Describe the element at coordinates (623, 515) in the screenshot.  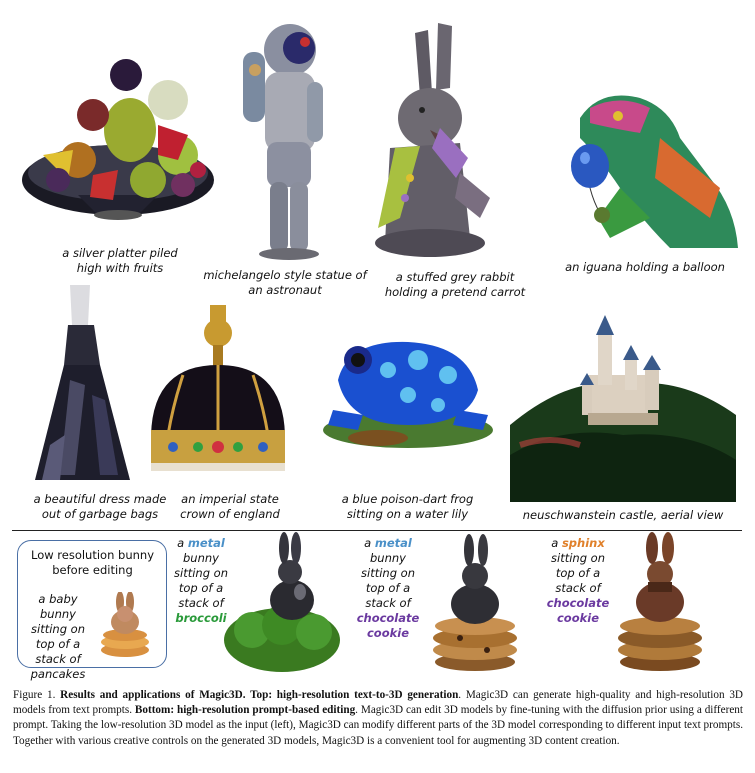
I see `caption-castle: neuschwanstein castle, aerial view` at that location.